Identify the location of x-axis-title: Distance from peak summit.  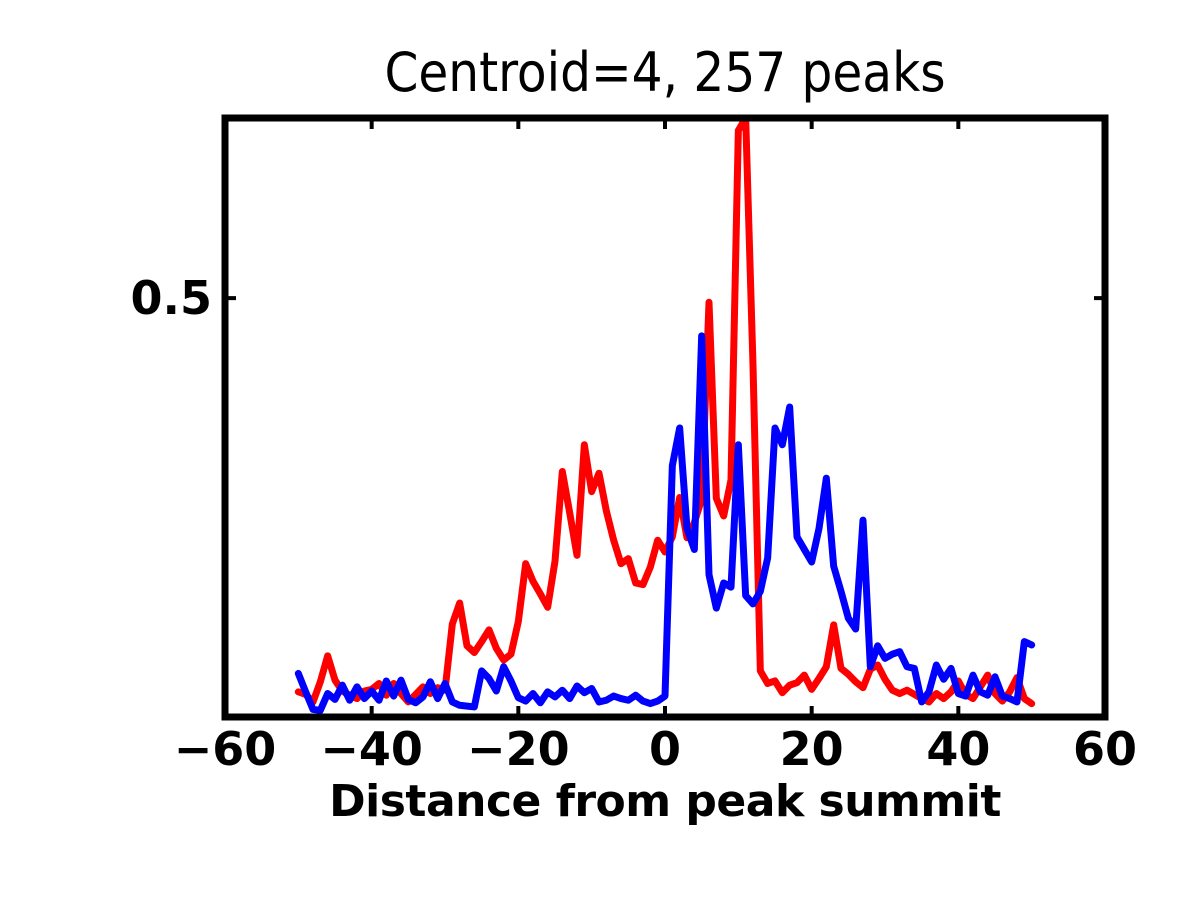
(665, 801).